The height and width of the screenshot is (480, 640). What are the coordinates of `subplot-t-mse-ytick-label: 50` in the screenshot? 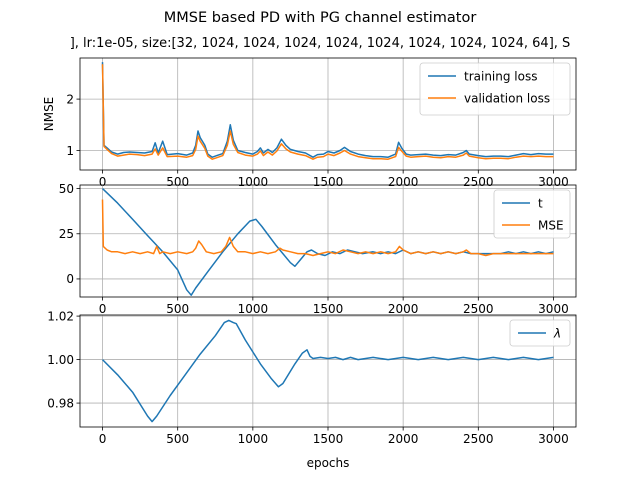 It's located at (66, 189).